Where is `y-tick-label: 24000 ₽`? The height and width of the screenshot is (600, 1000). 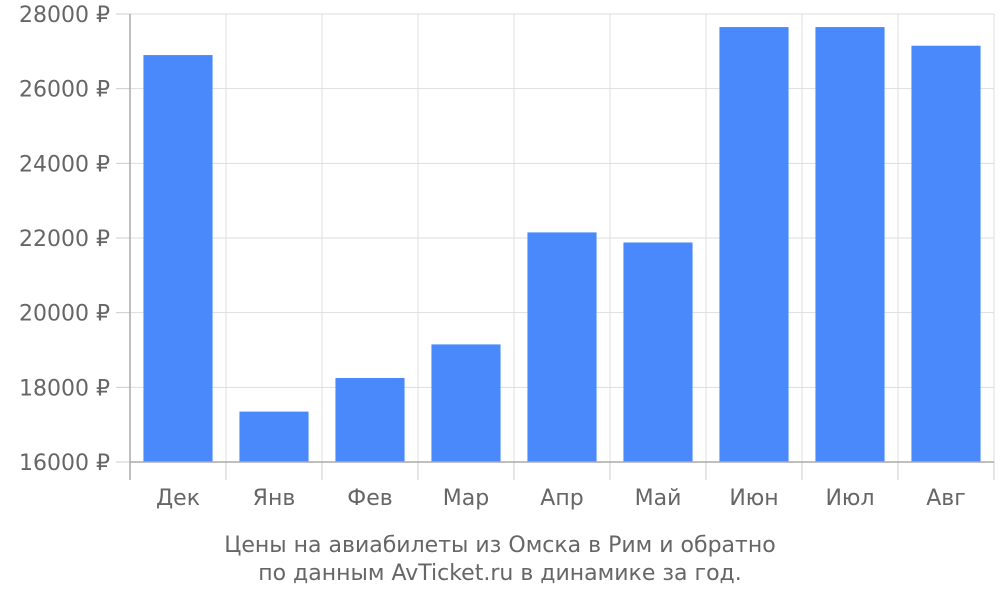
y-tick-label: 24000 ₽ is located at coordinates (64, 164).